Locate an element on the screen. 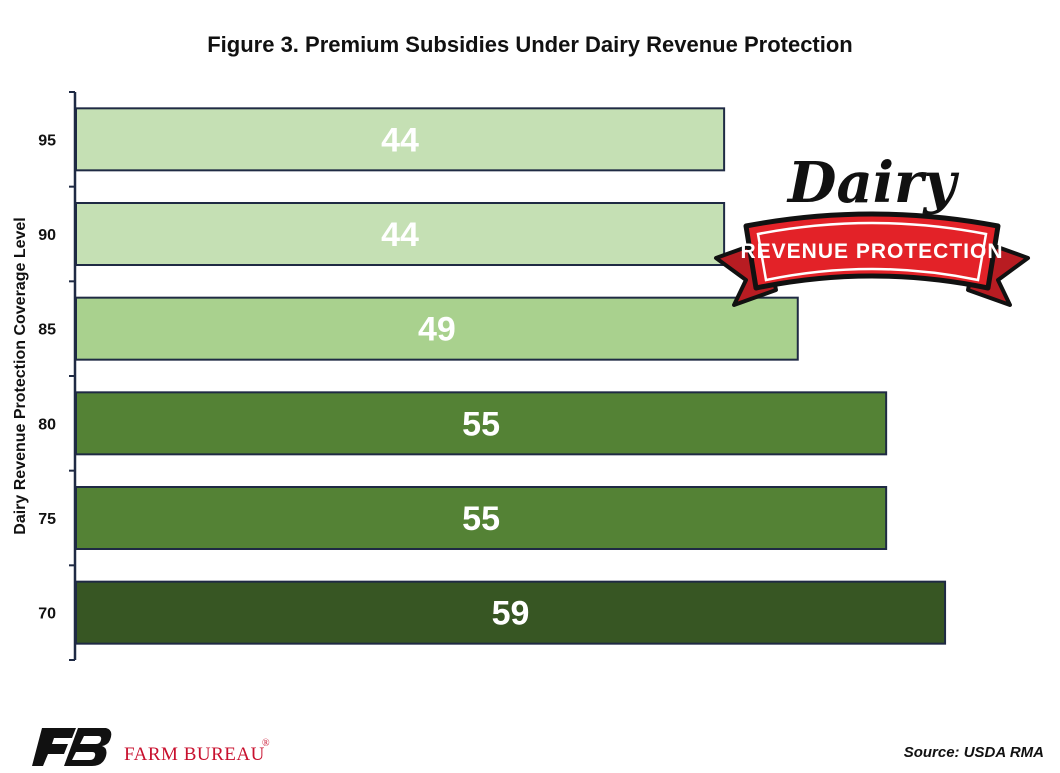 Image resolution: width=1060 pixels, height=773 pixels. data-label-80: 55 is located at coordinates (481, 424).